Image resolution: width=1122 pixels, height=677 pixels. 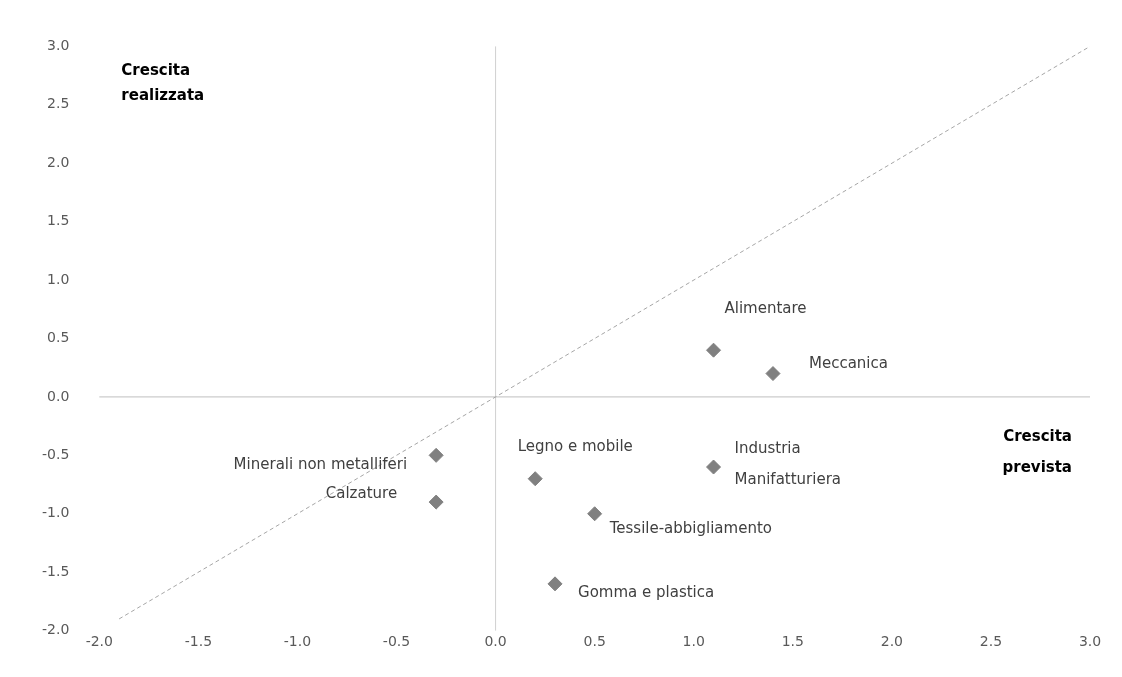 I want to click on annotation: Alimentare, so click(x=765, y=308).